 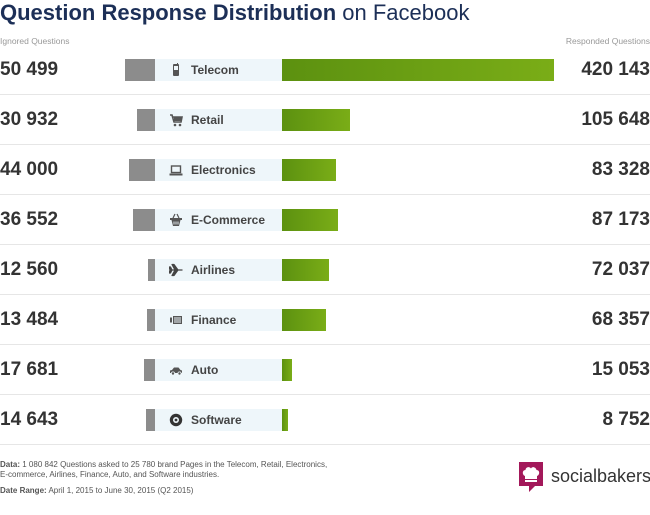 I want to click on category-label: Auto, so click(x=205, y=370).